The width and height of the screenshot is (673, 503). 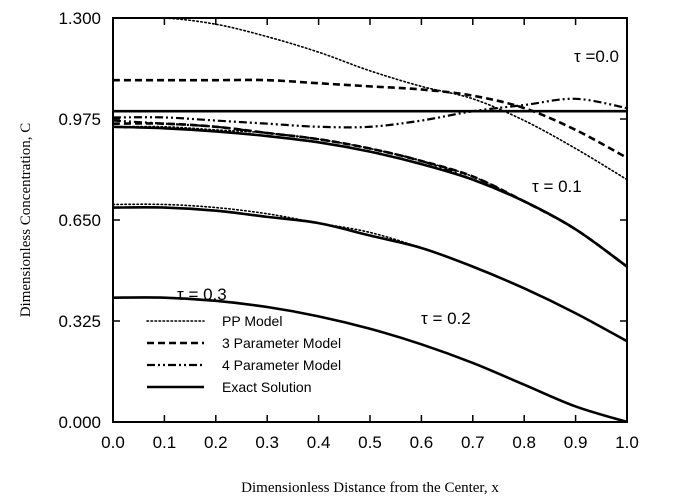 I want to click on y-tick-label: 0.975, so click(x=79, y=119).